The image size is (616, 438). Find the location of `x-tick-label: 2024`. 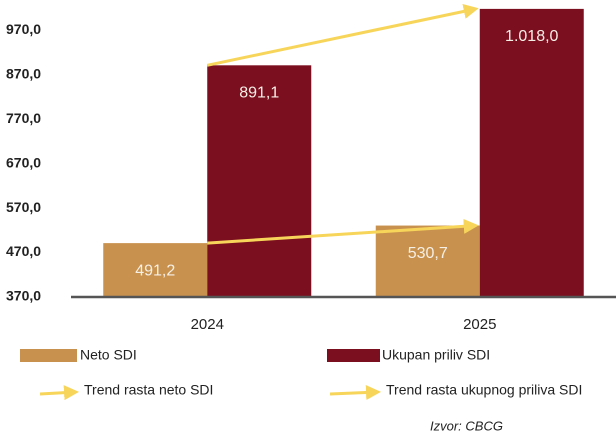

x-tick-label: 2024 is located at coordinates (207, 324).